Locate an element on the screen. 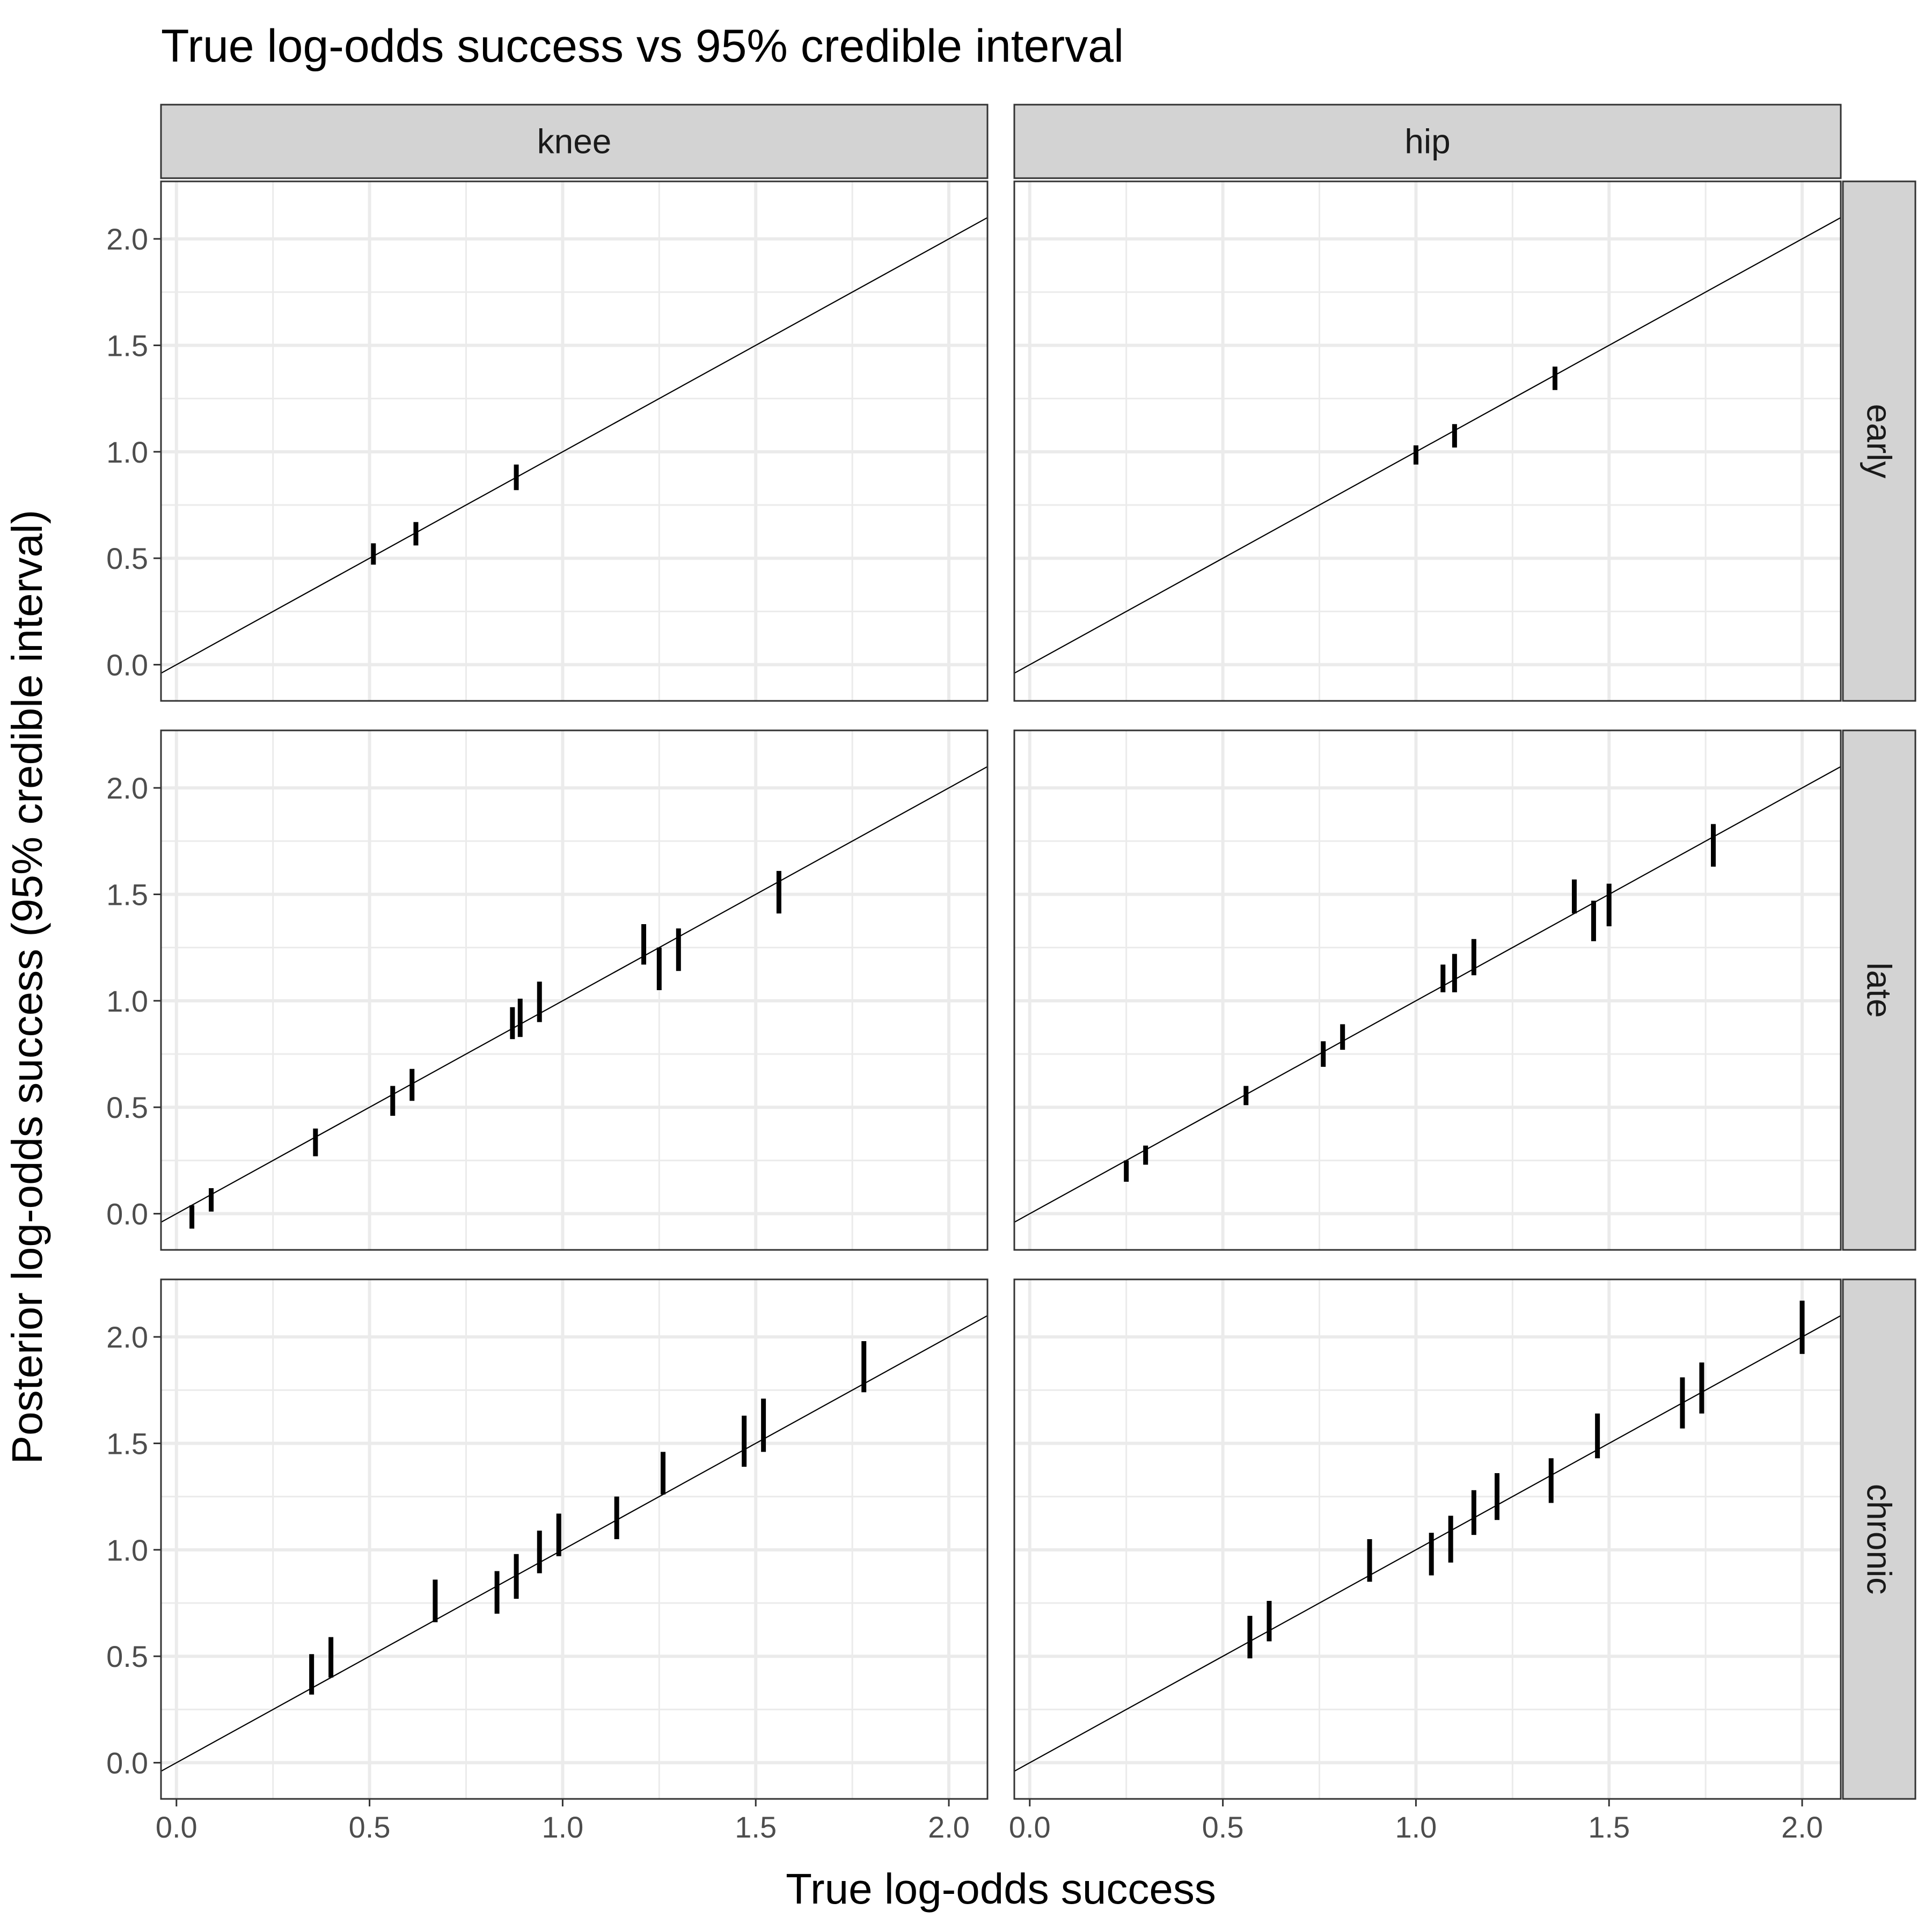 The image size is (1932, 1932). panel-hip-late is located at coordinates (1427, 990).